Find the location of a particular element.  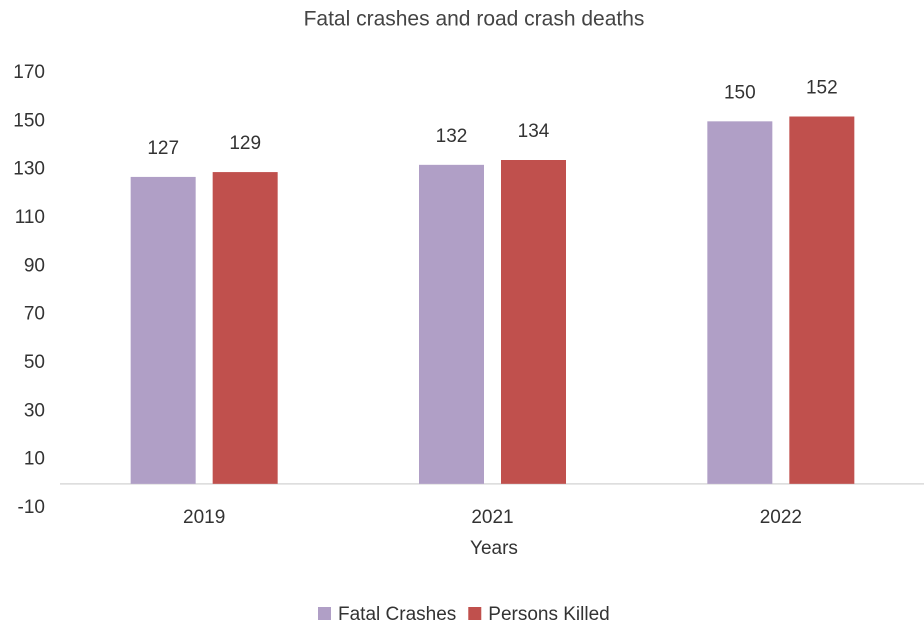

legend-label: Fatal Crashes is located at coordinates (397, 614).